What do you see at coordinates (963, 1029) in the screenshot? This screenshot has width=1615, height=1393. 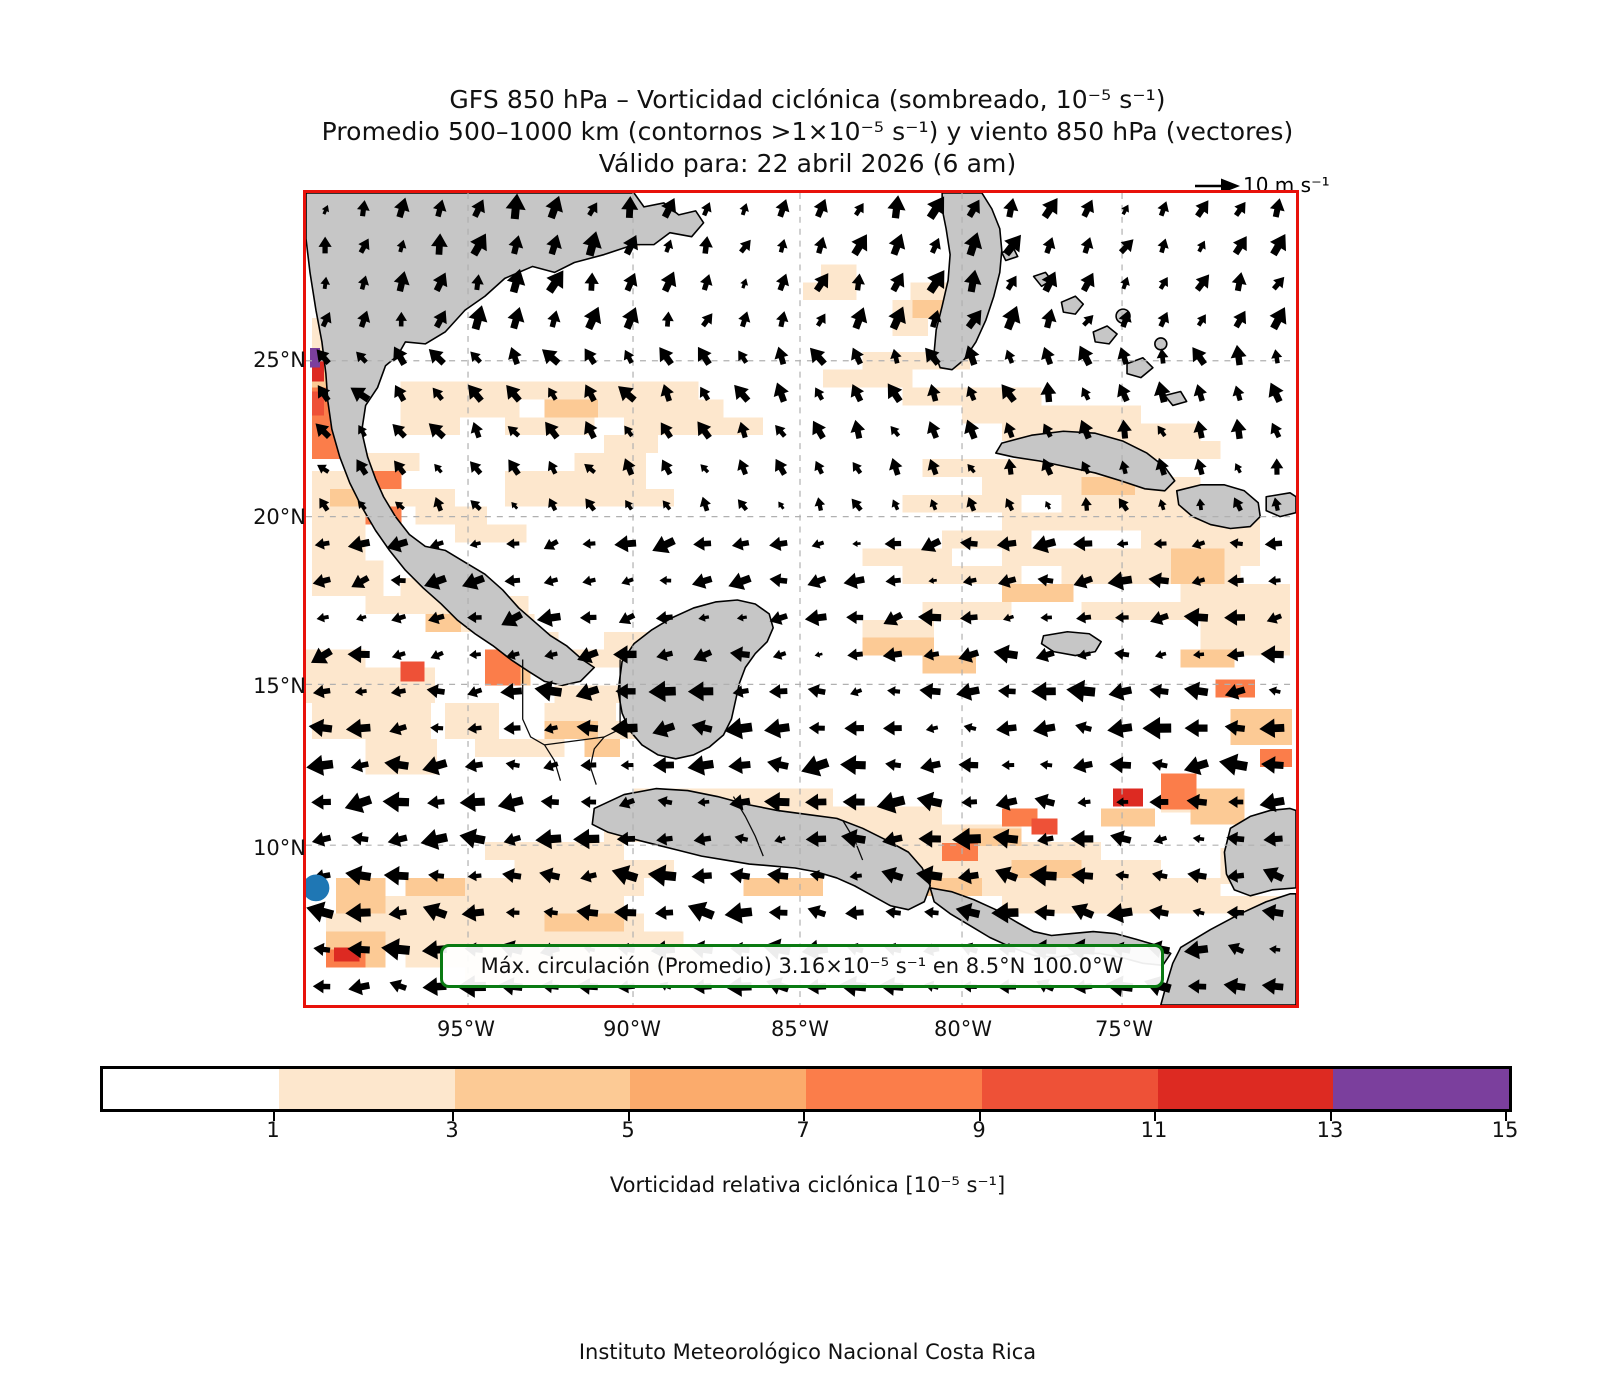 I see `x-tick-80W: 80°W` at bounding box center [963, 1029].